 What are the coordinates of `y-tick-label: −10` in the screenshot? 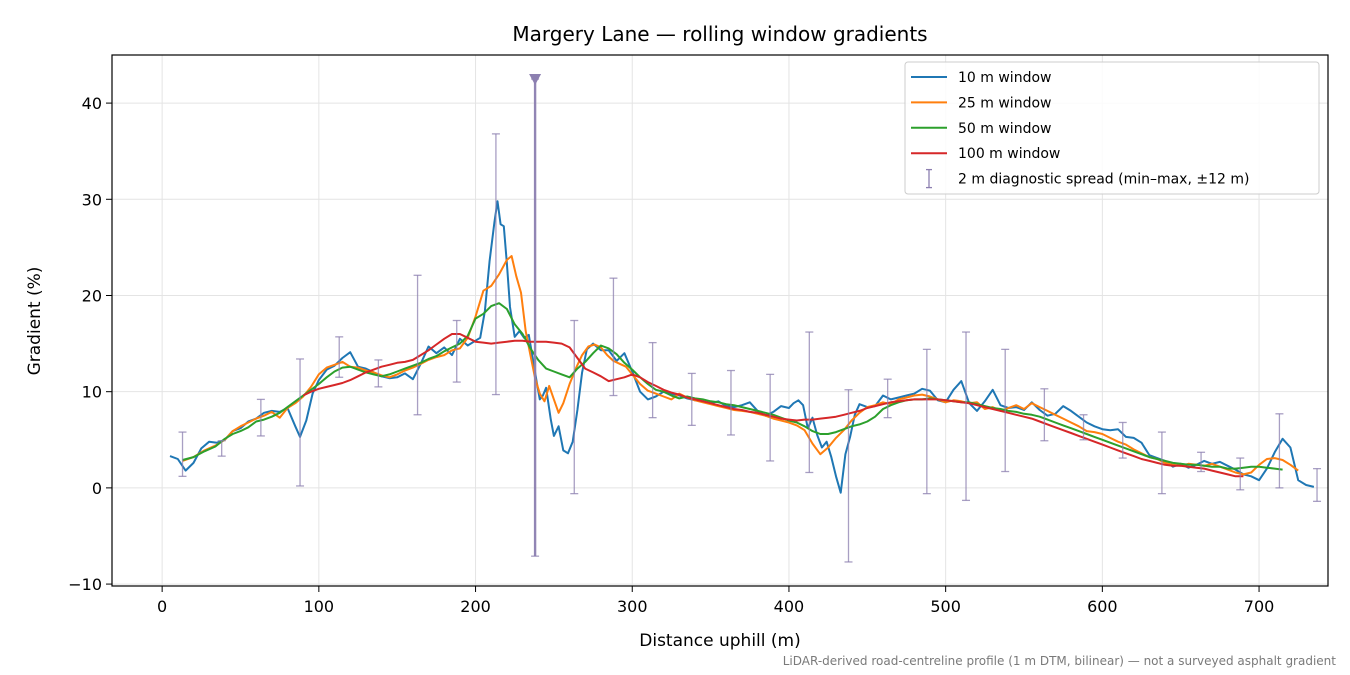 It's located at (85, 584).